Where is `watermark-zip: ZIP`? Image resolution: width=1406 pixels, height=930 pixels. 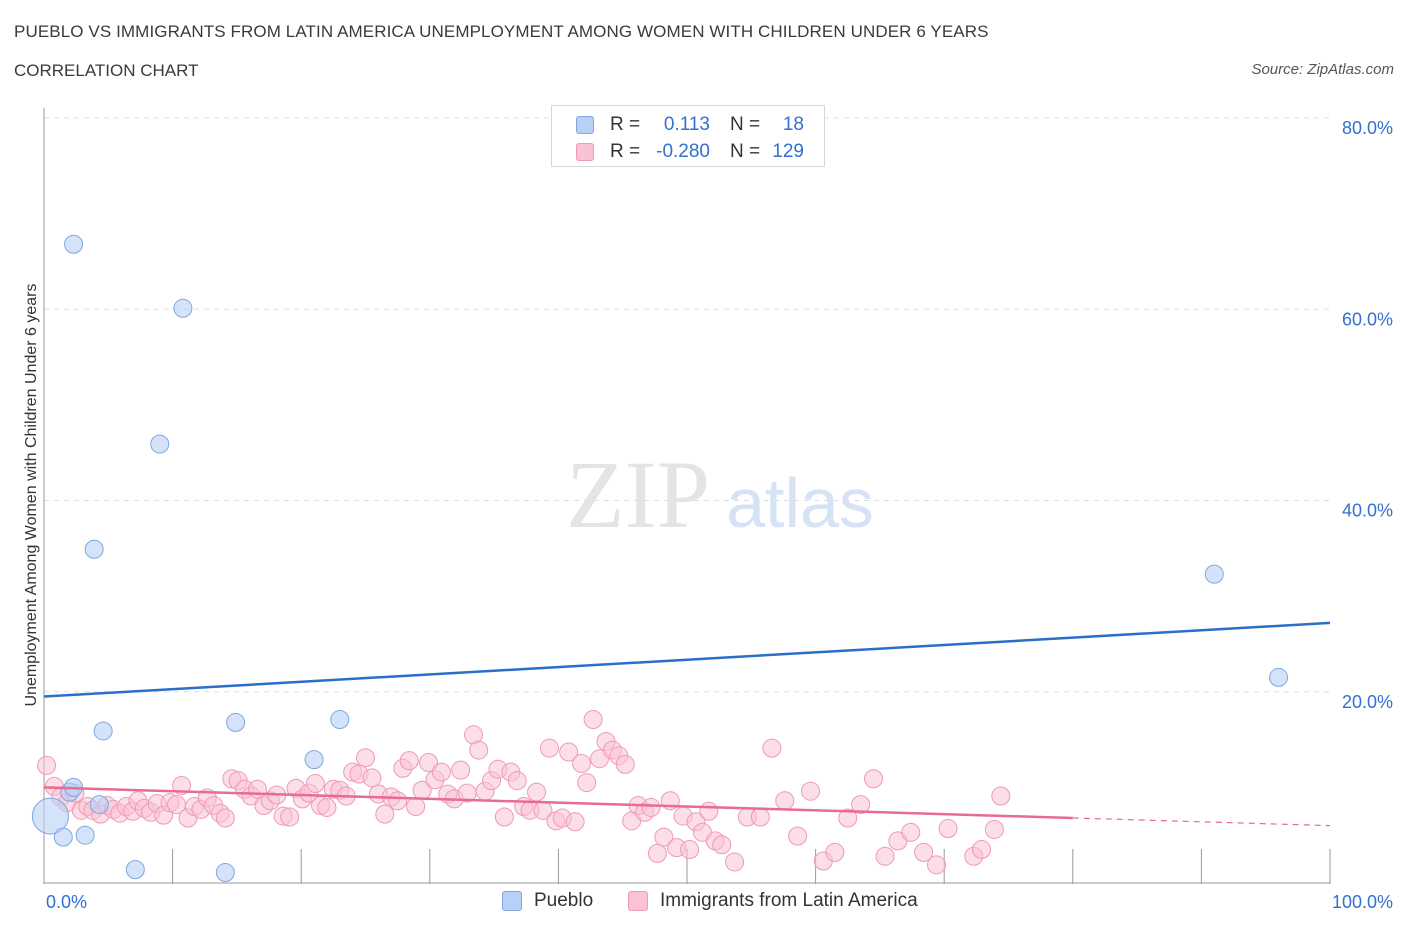 watermark-zip: ZIP is located at coordinates (638, 494).